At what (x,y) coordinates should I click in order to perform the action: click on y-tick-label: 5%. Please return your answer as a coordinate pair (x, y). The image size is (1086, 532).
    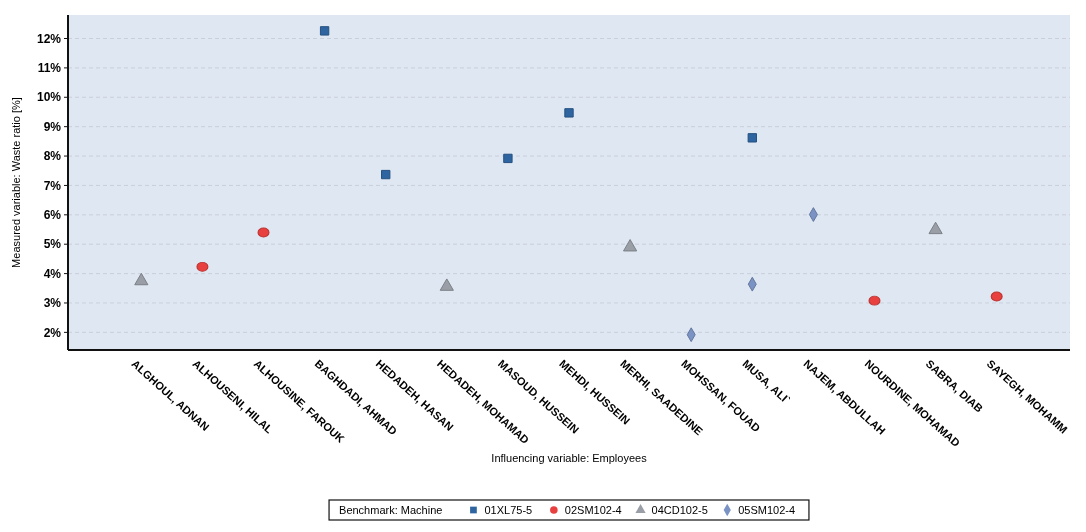
    Looking at the image, I should click on (52, 244).